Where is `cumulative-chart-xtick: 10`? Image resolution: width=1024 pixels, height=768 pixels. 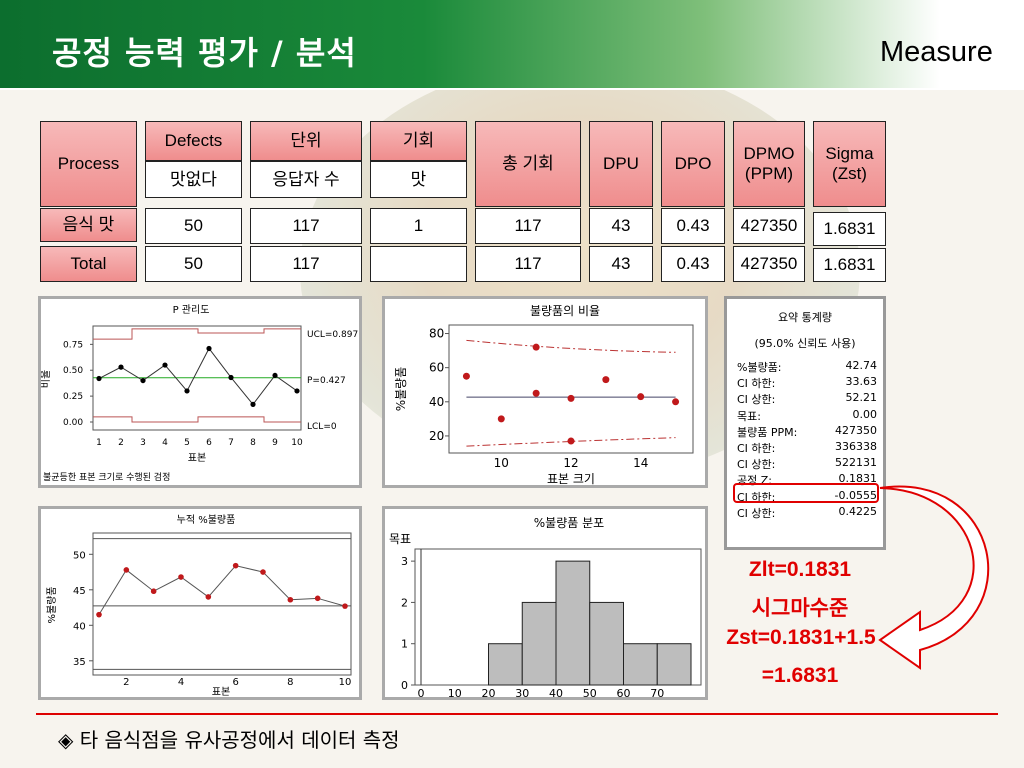
cumulative-chart-xtick: 10 is located at coordinates (345, 682).